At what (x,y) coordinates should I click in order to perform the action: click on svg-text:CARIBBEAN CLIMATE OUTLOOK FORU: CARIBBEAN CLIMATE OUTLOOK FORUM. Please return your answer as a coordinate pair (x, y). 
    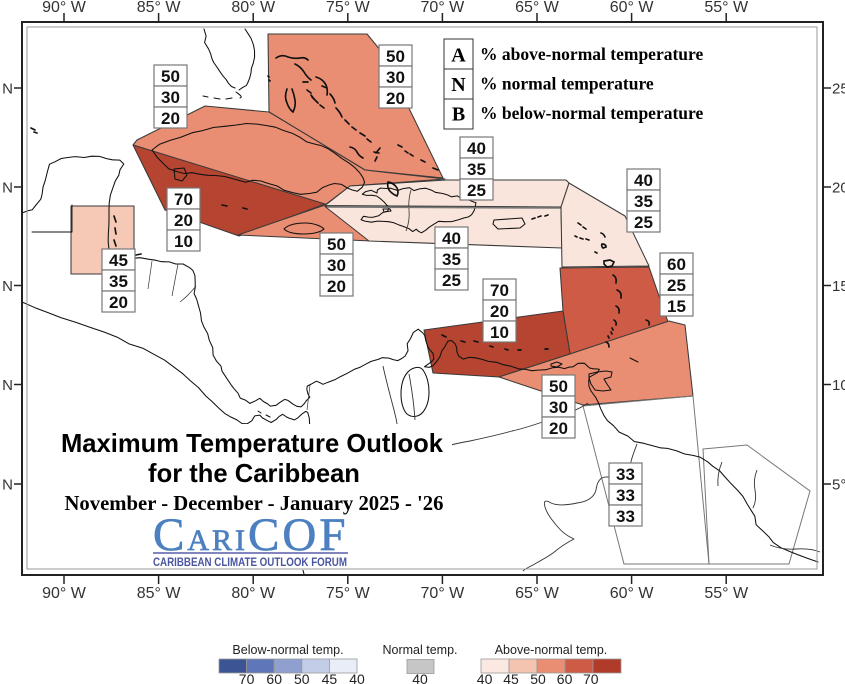
    Looking at the image, I should click on (250, 562).